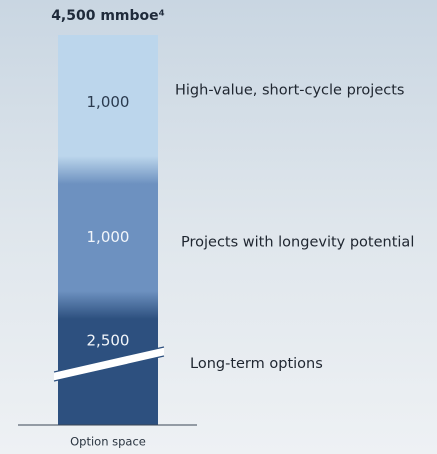 Image resolution: width=437 pixels, height=454 pixels. What do you see at coordinates (108, 442) in the screenshot?
I see `x-tick-label: Option space` at bounding box center [108, 442].